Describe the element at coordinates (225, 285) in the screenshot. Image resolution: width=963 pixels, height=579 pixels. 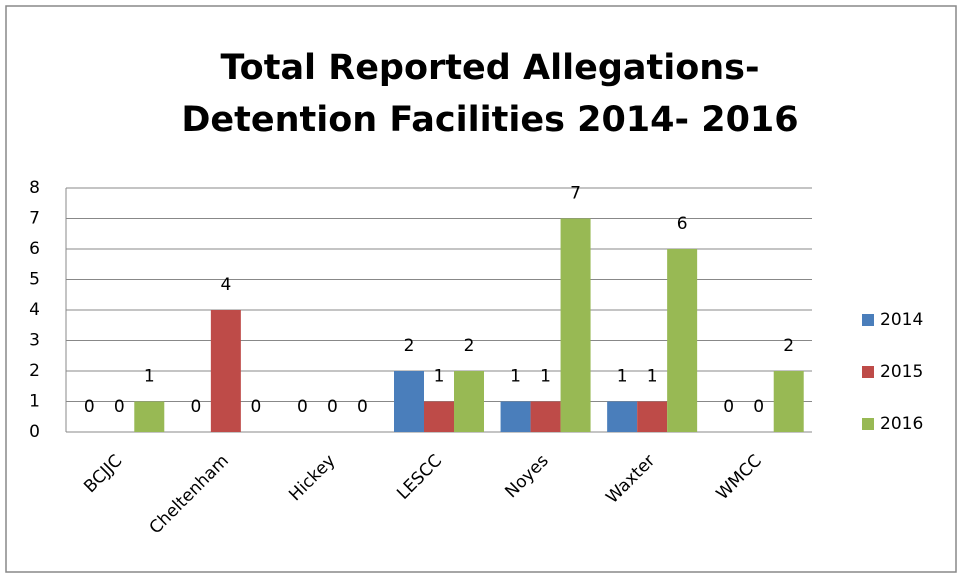
I see `value-label: 4` at that location.